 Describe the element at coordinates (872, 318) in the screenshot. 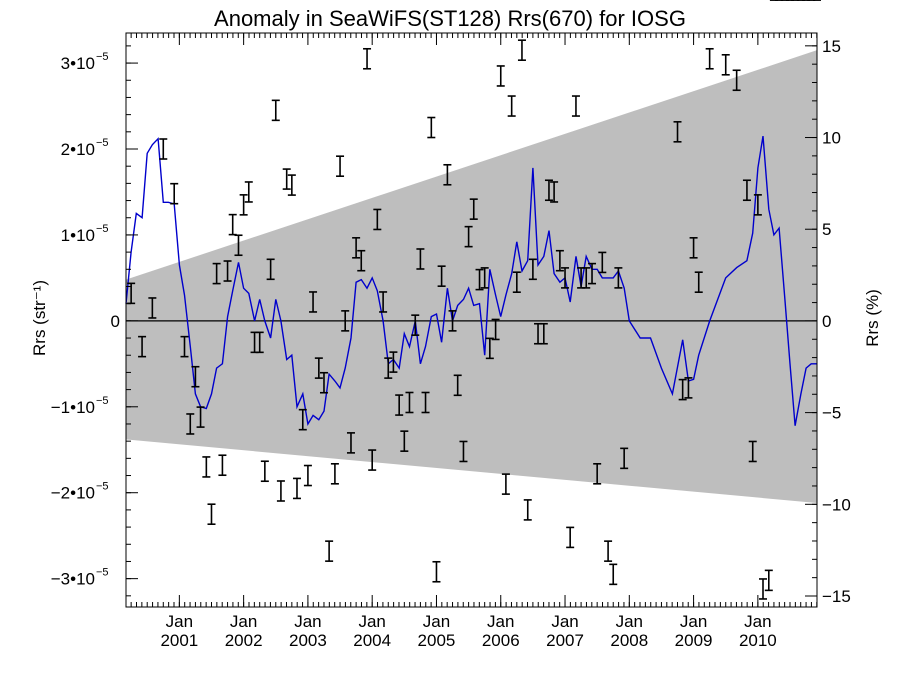

I see `y-axis-right-label: Rrs (%)` at that location.